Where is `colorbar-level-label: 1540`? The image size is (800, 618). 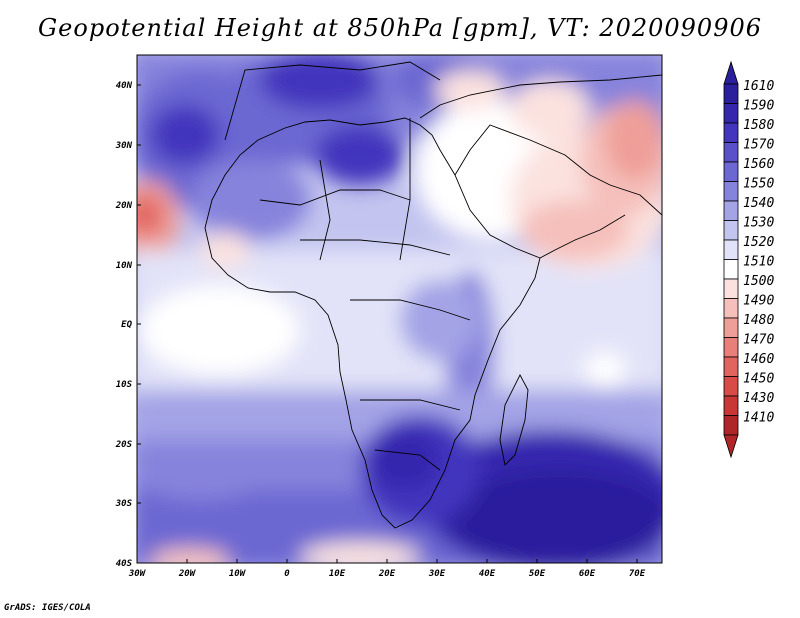
colorbar-level-label: 1540 is located at coordinates (758, 203).